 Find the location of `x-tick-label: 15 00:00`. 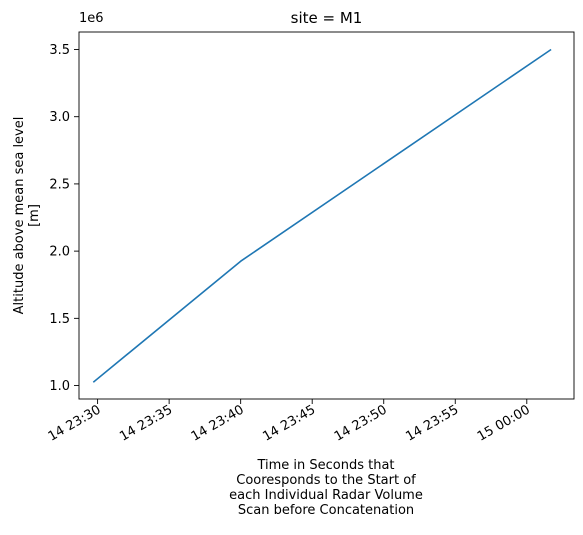

x-tick-label: 15 00:00 is located at coordinates (504, 423).